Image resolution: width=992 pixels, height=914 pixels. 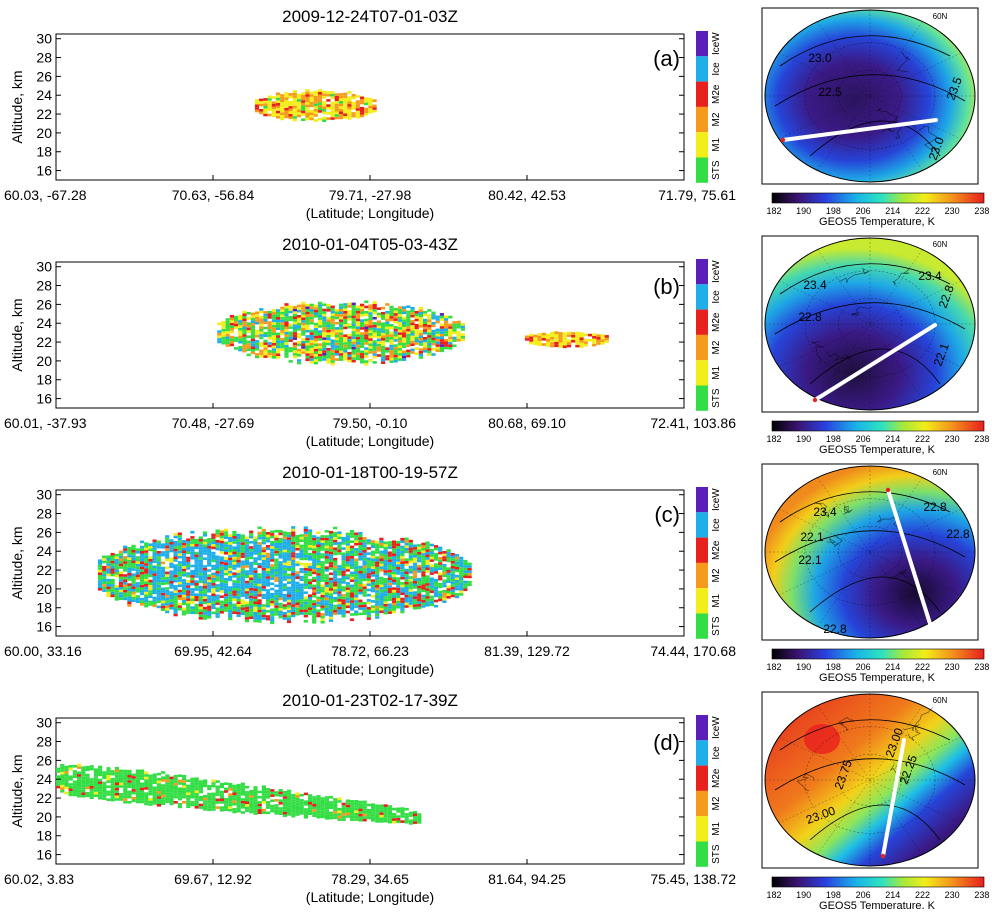 What do you see at coordinates (930, 276) in the screenshot?
I see `contour-label: 23.4` at bounding box center [930, 276].